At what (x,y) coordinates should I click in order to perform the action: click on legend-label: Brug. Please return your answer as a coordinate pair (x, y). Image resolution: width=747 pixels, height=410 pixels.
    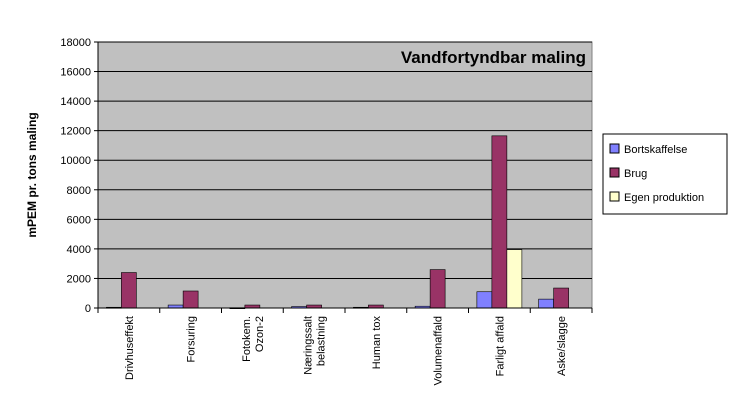
    Looking at the image, I should click on (635, 174).